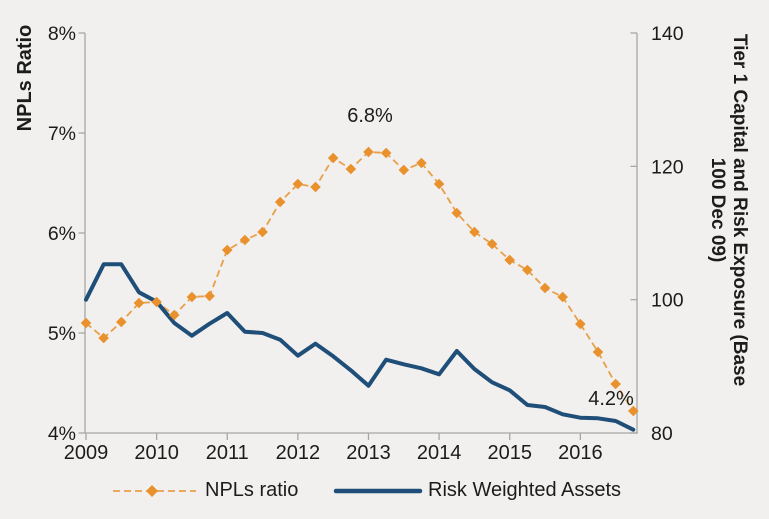  I want to click on left-axis-tick-label: 6%, so click(62, 234).